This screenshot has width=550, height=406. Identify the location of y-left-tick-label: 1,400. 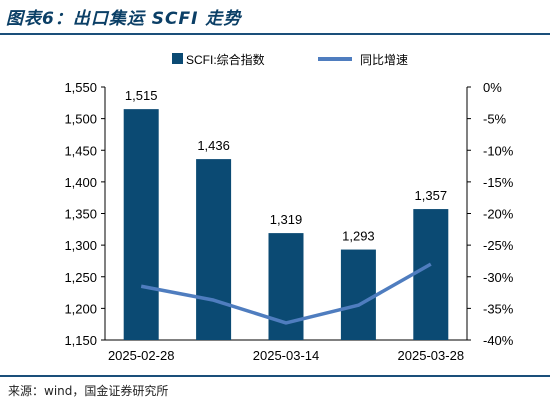
(80, 182).